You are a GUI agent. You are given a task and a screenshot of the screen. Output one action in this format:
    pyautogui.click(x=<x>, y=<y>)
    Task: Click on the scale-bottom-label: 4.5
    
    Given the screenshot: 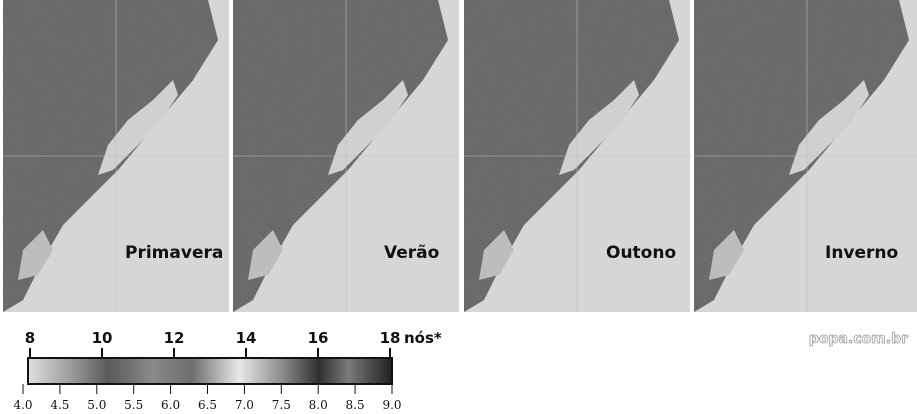 What is the action you would take?
    pyautogui.click(x=59, y=405)
    